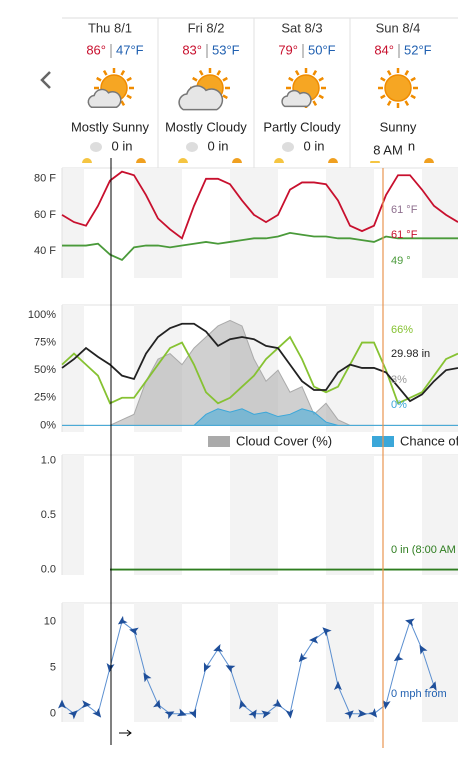 Image resolution: width=458 pixels, height=768 pixels. What do you see at coordinates (384, 49) in the screenshot?
I see `high-temp: 84°` at bounding box center [384, 49].